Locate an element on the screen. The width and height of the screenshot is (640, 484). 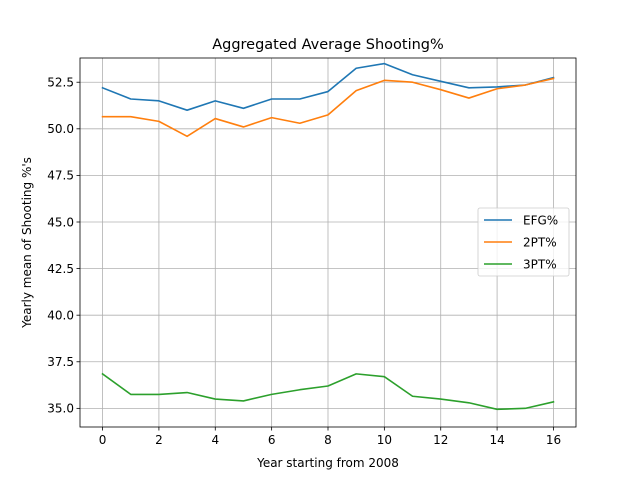
series-line-efg is located at coordinates (328, 86).